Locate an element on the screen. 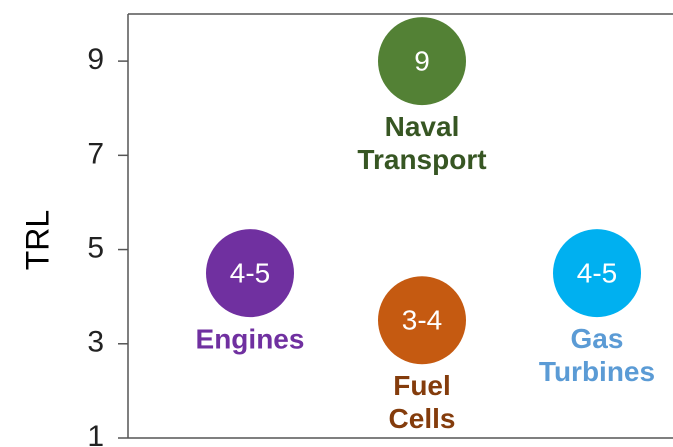  category-label-line: Cells is located at coordinates (422, 419).